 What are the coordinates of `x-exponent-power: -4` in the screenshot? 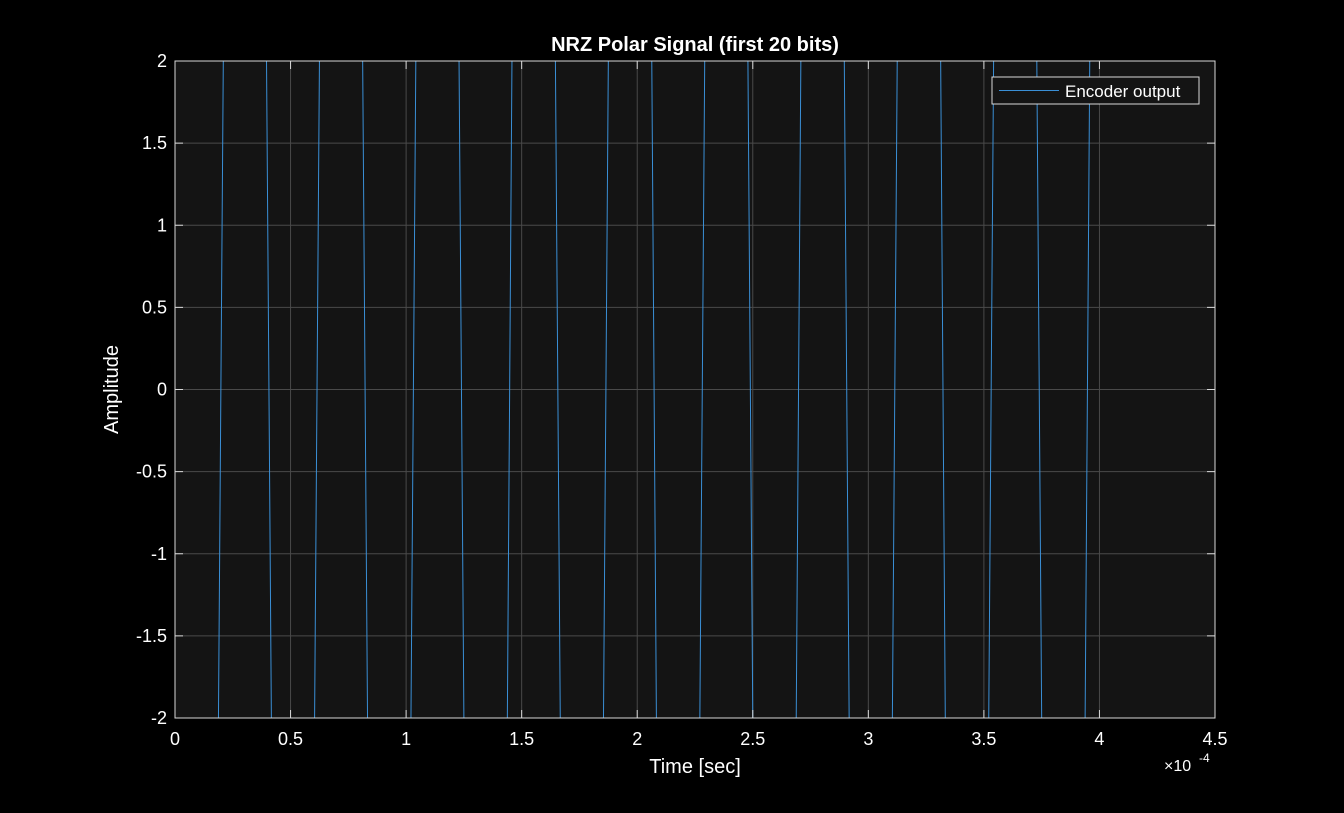 It's located at (1204, 758).